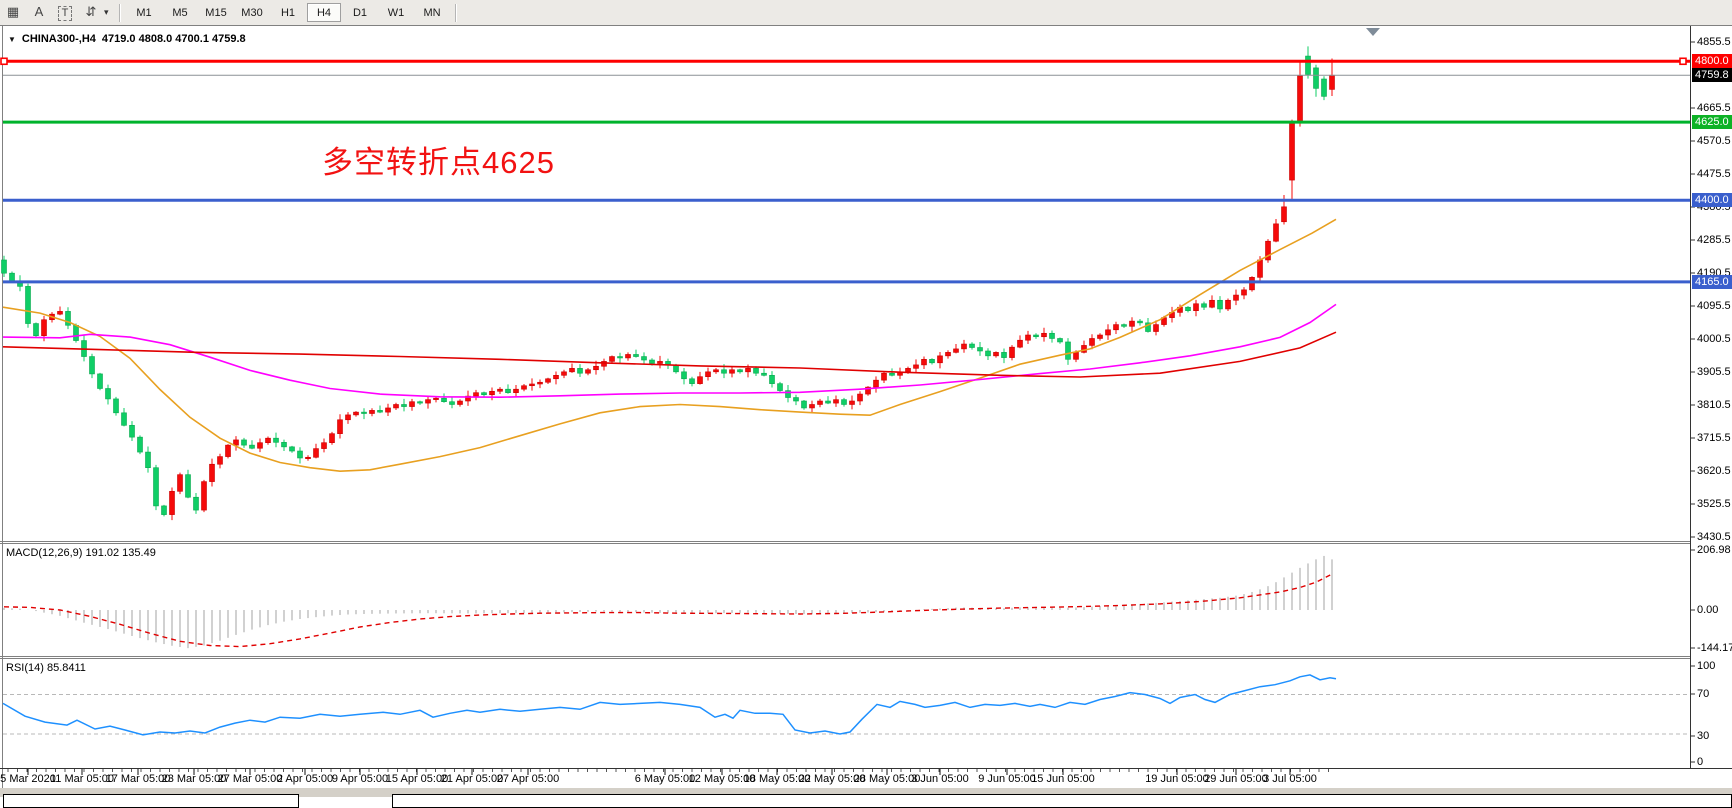  I want to click on date-label: 3 Jun 05:00, so click(940, 779).